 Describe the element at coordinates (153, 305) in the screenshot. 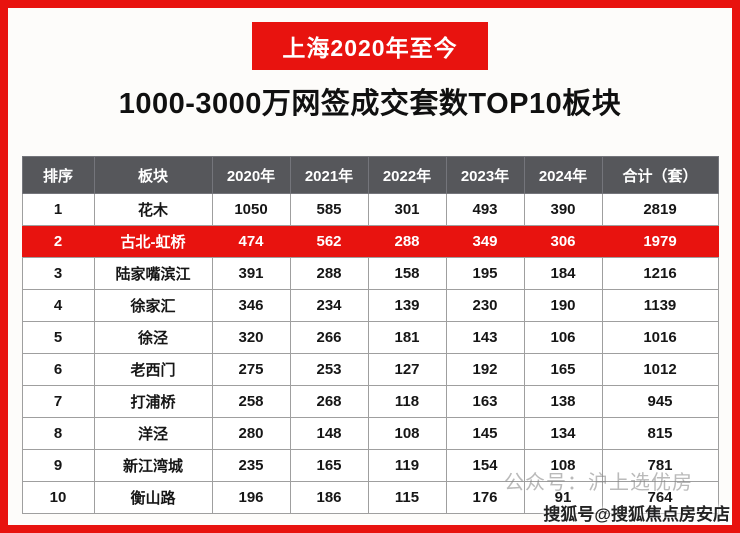

I see `district-cell: 徐家汇` at that location.